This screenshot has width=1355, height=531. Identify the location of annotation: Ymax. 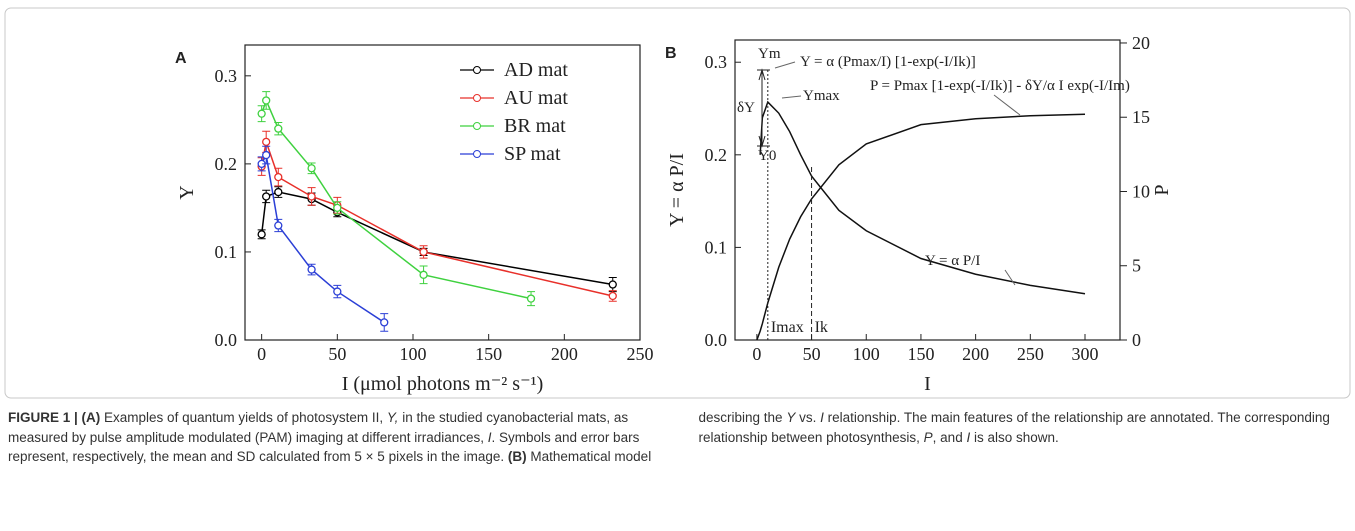
(821, 96).